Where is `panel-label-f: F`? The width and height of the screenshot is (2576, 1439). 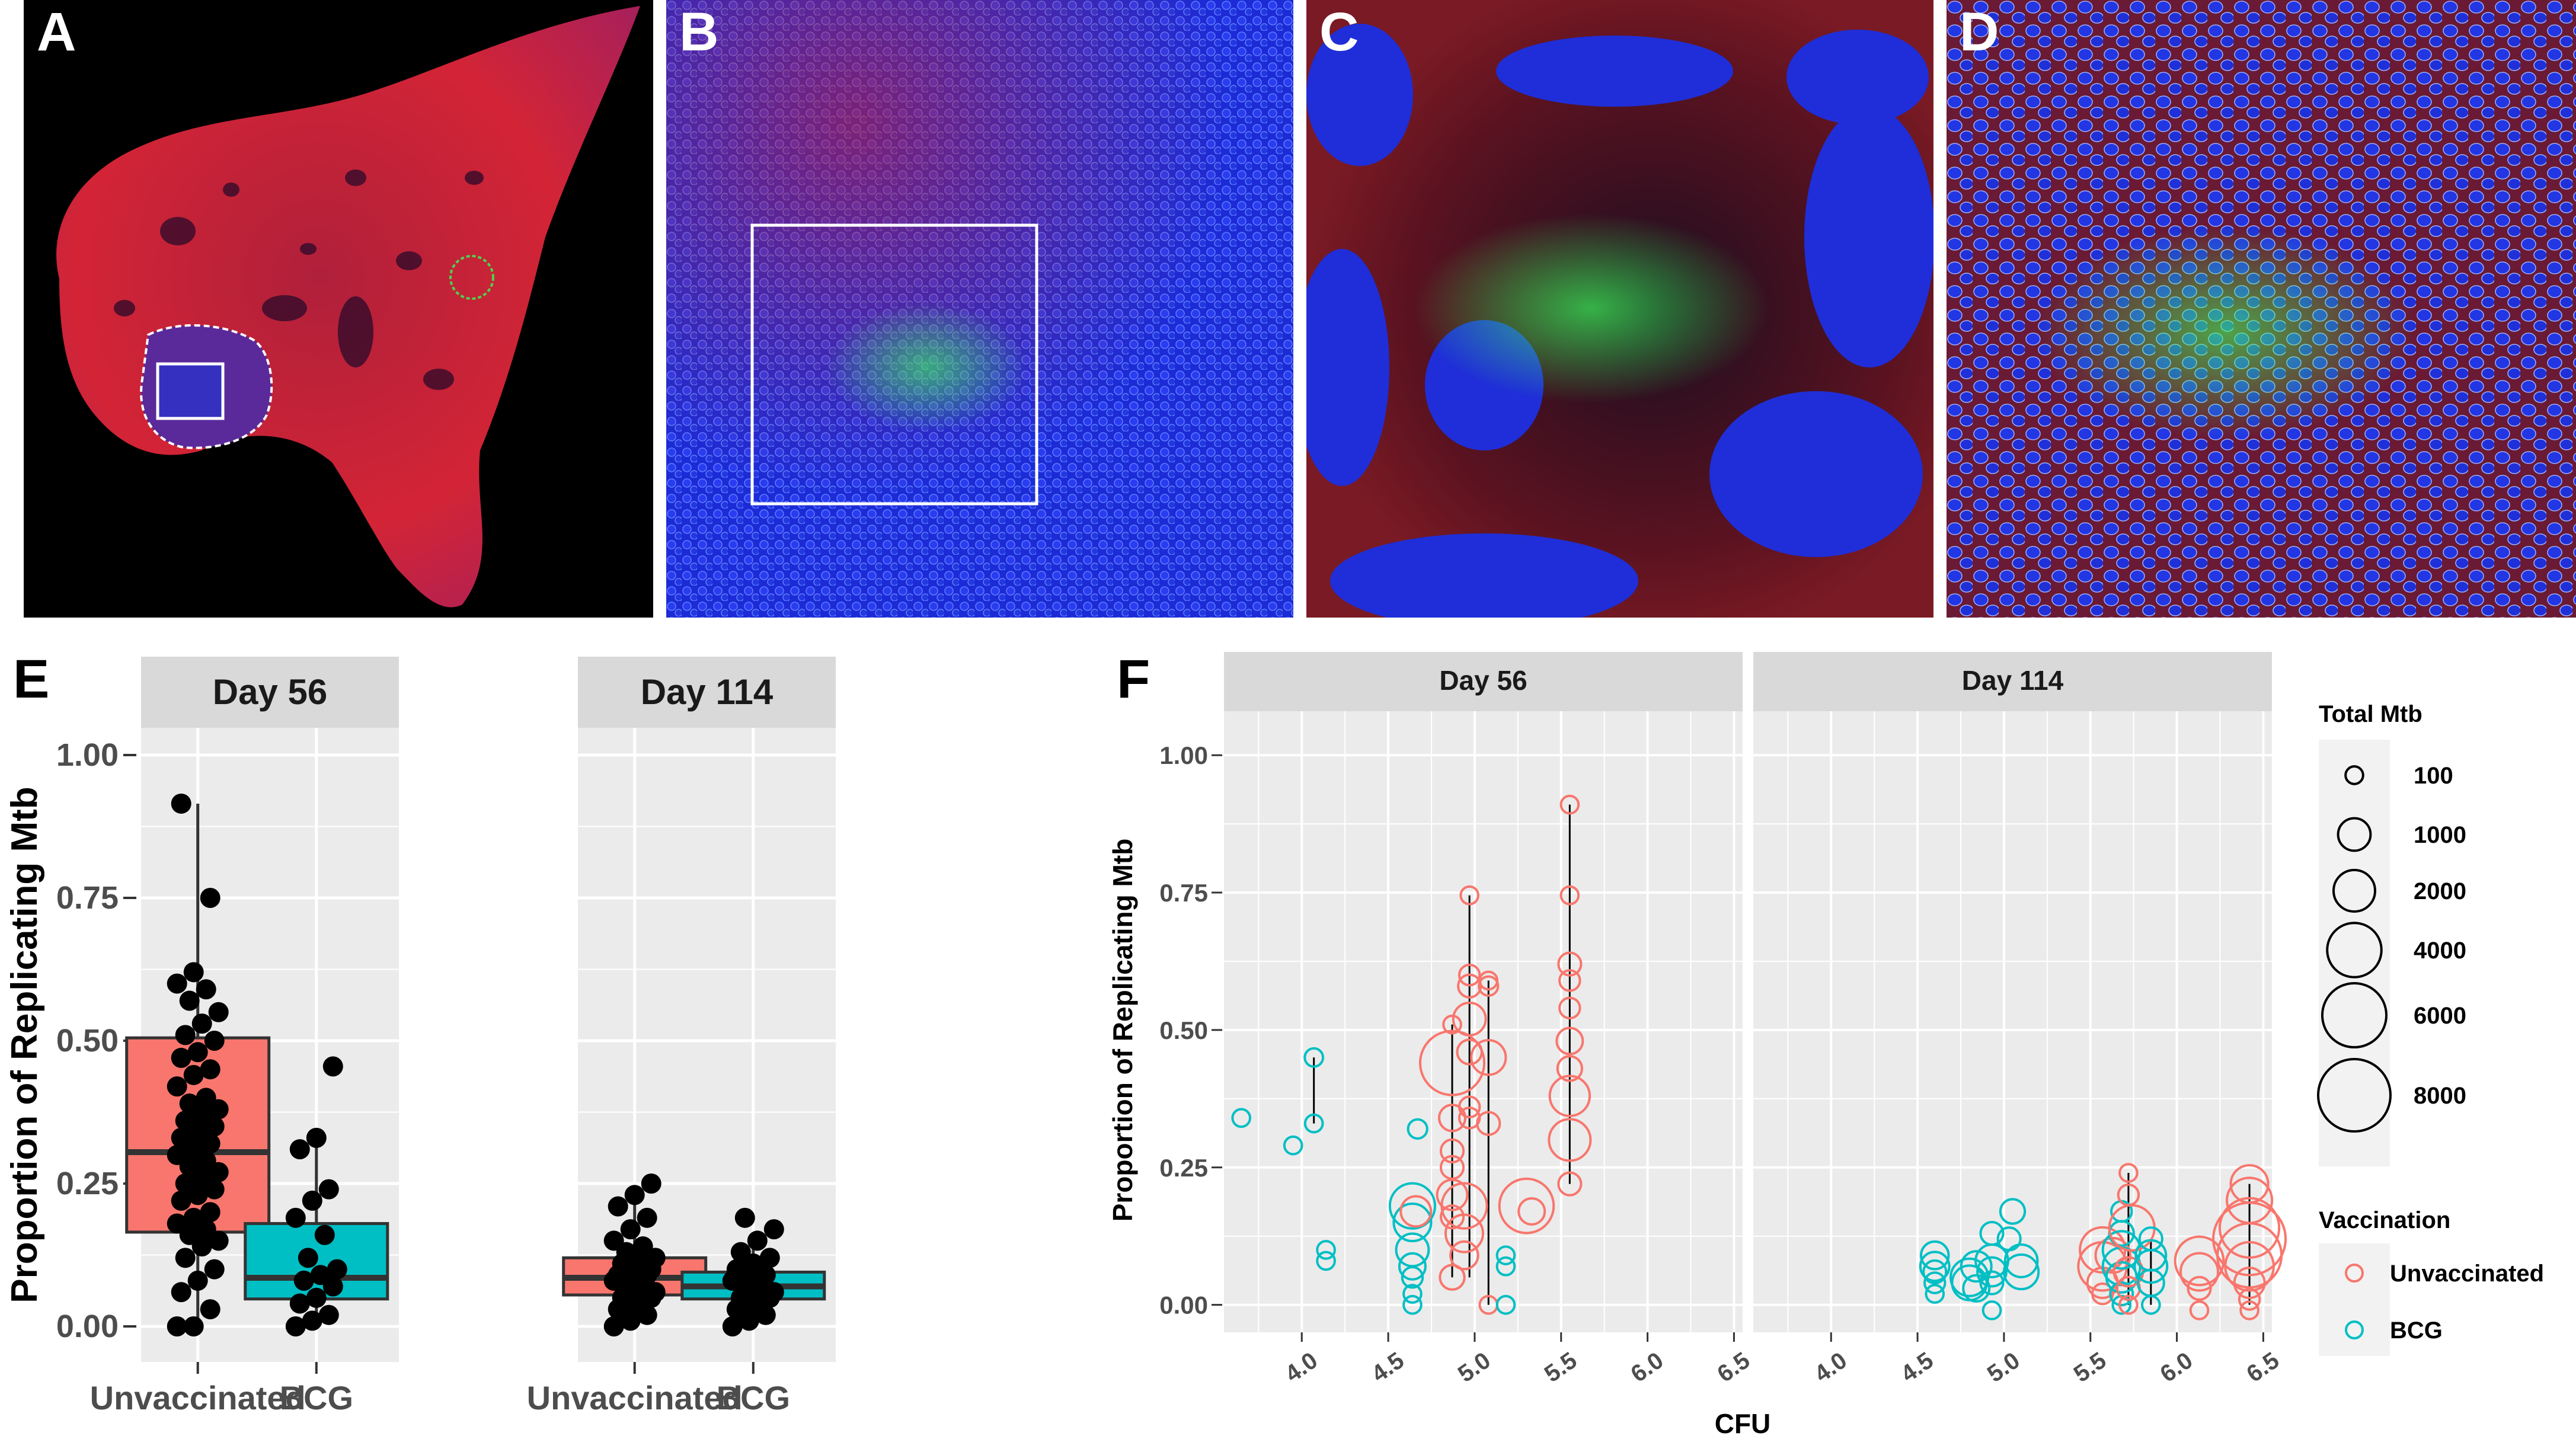
panel-label-f: F is located at coordinates (1133, 679).